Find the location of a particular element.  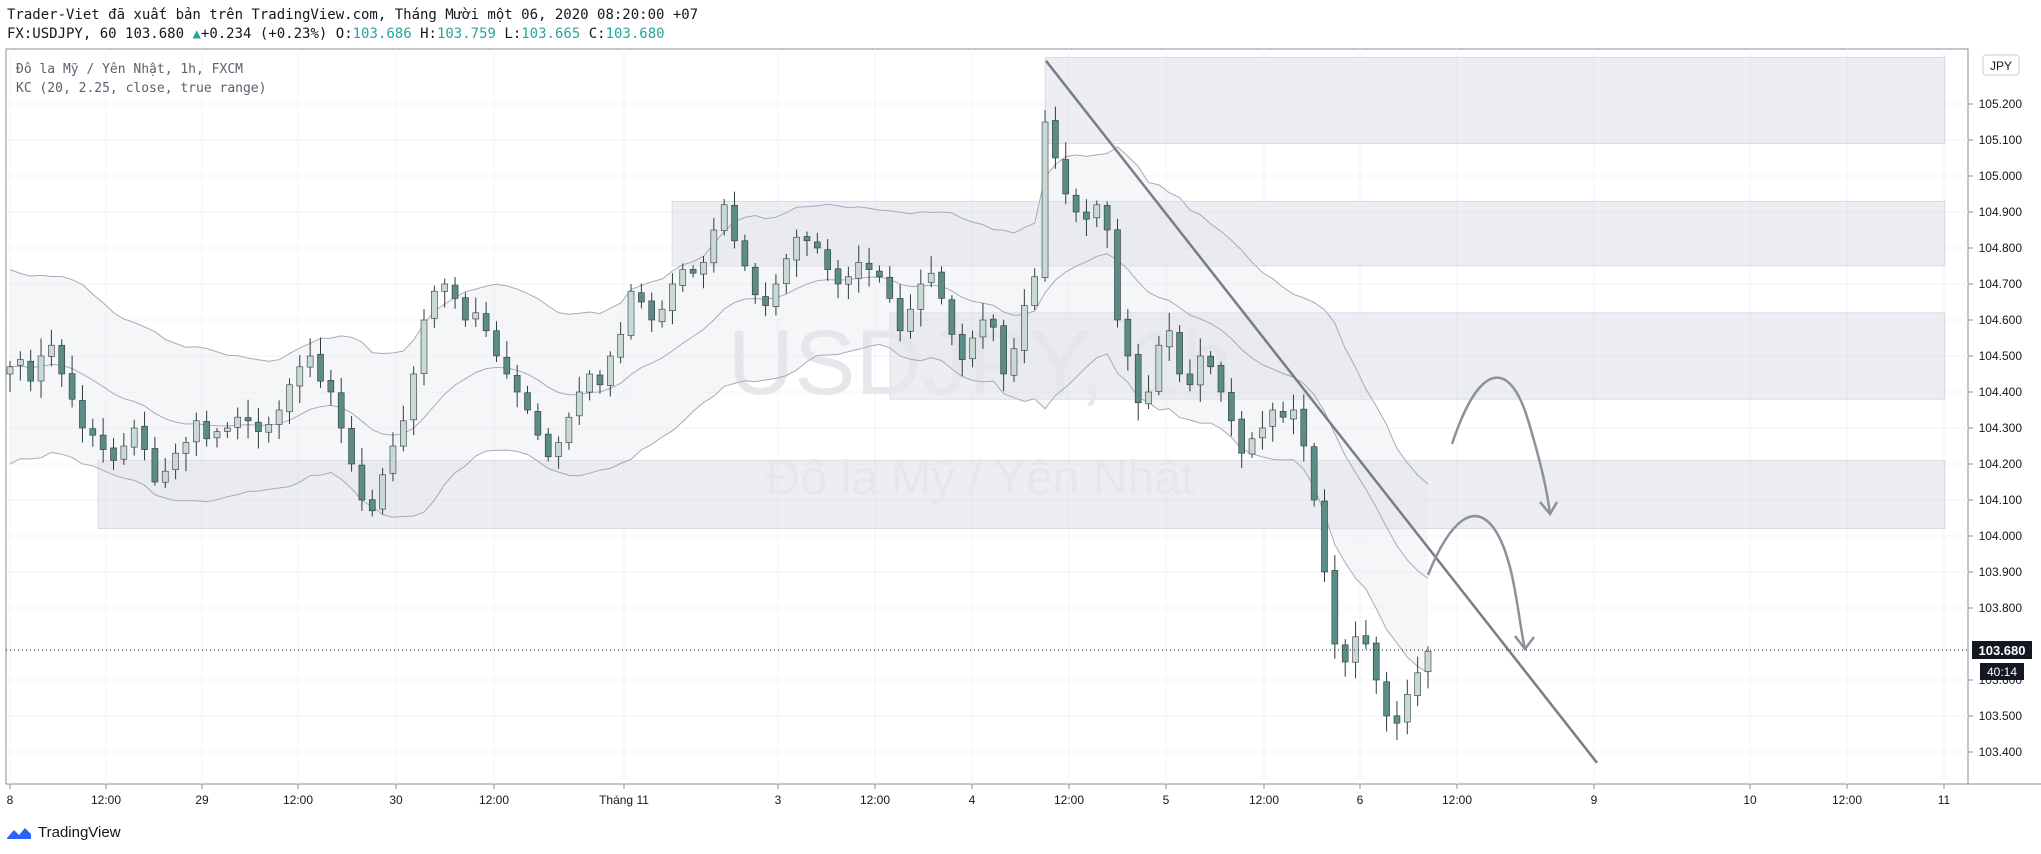

open-label: O: is located at coordinates (344, 34).